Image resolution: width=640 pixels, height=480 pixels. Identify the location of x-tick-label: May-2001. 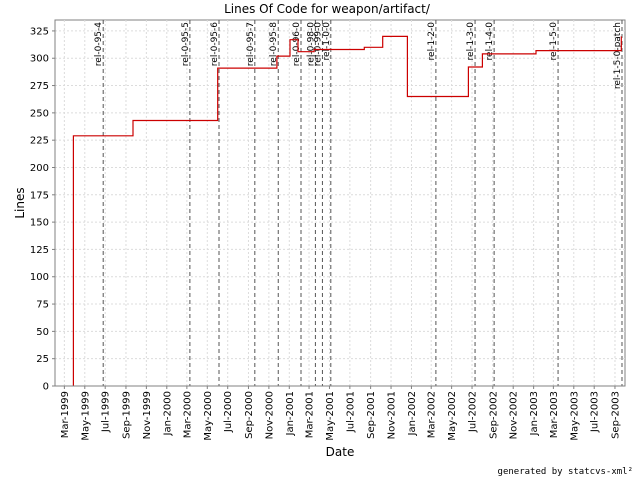
(330, 416).